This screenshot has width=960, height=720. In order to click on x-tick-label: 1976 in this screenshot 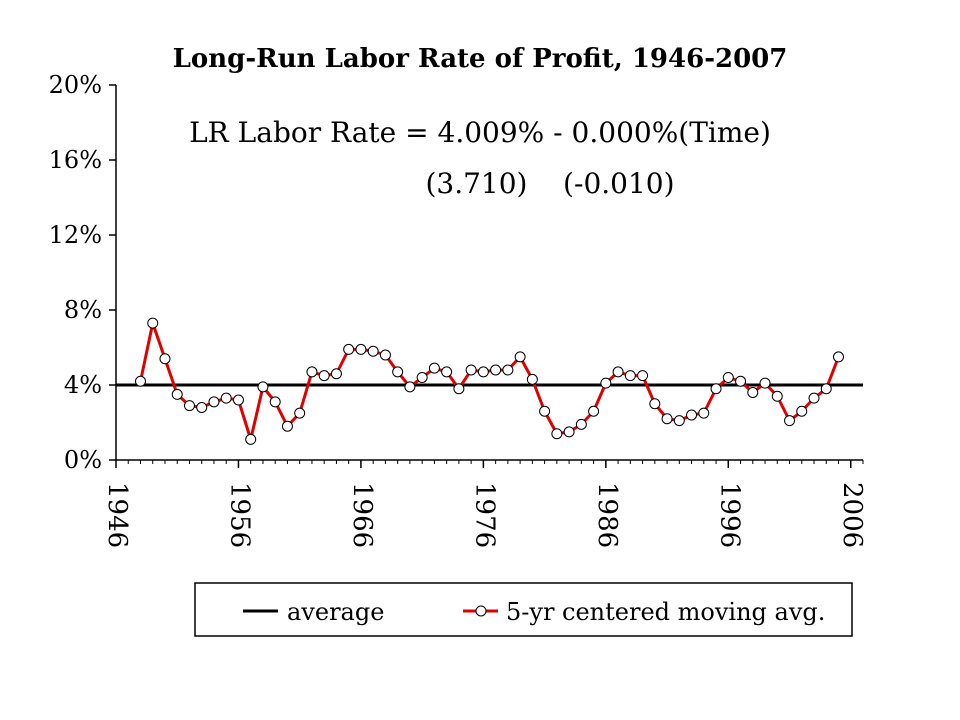, I will do `click(484, 515)`.